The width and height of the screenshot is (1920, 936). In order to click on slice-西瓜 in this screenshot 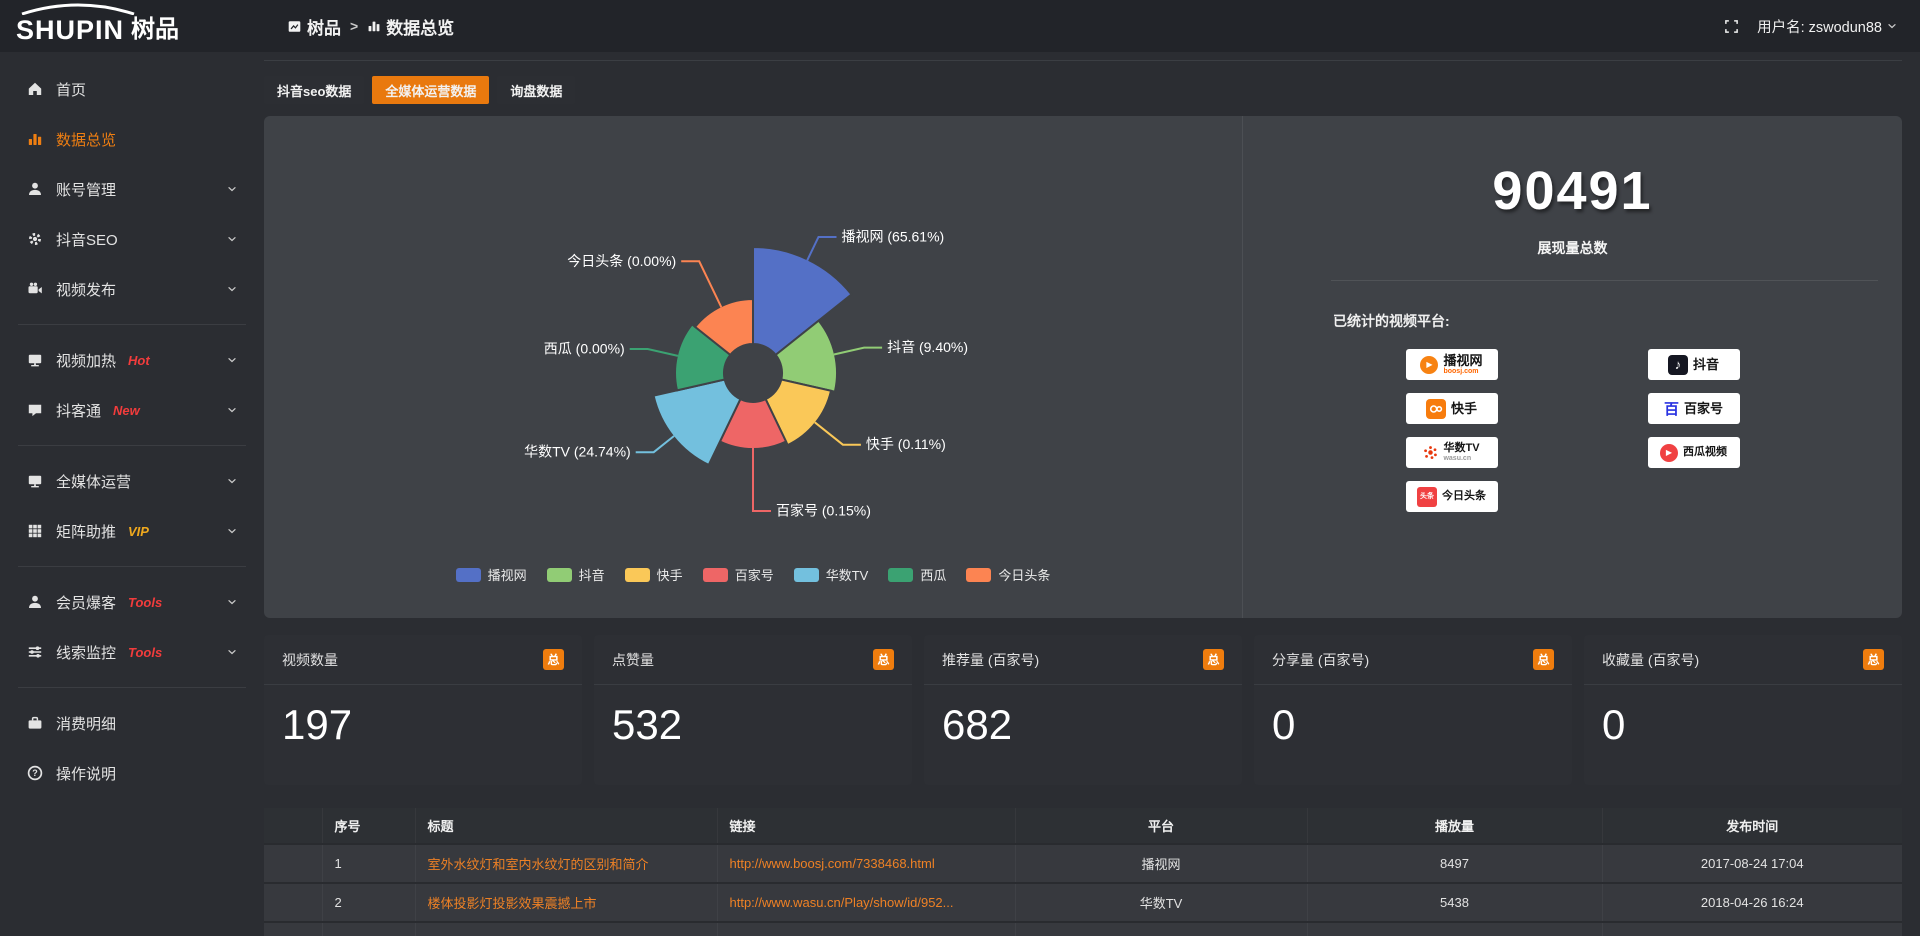, I will do `click(703, 357)`.